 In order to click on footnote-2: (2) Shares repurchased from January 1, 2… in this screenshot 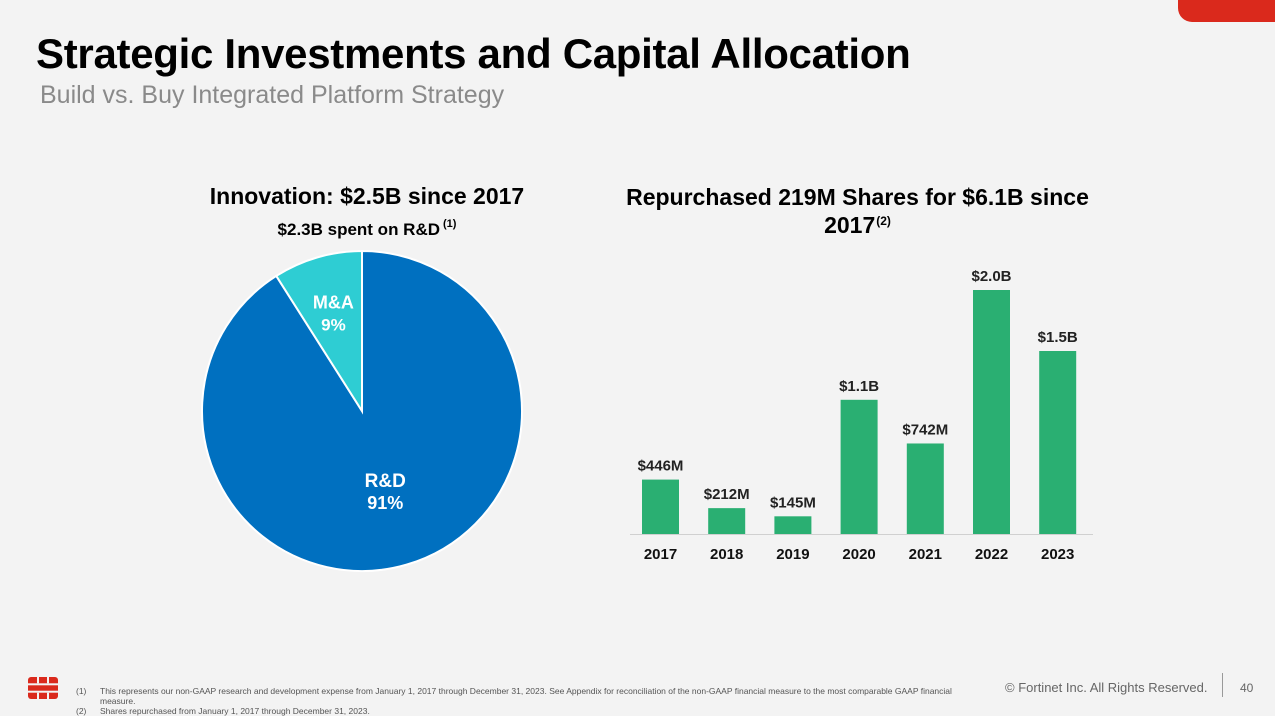, I will do `click(531, 711)`.